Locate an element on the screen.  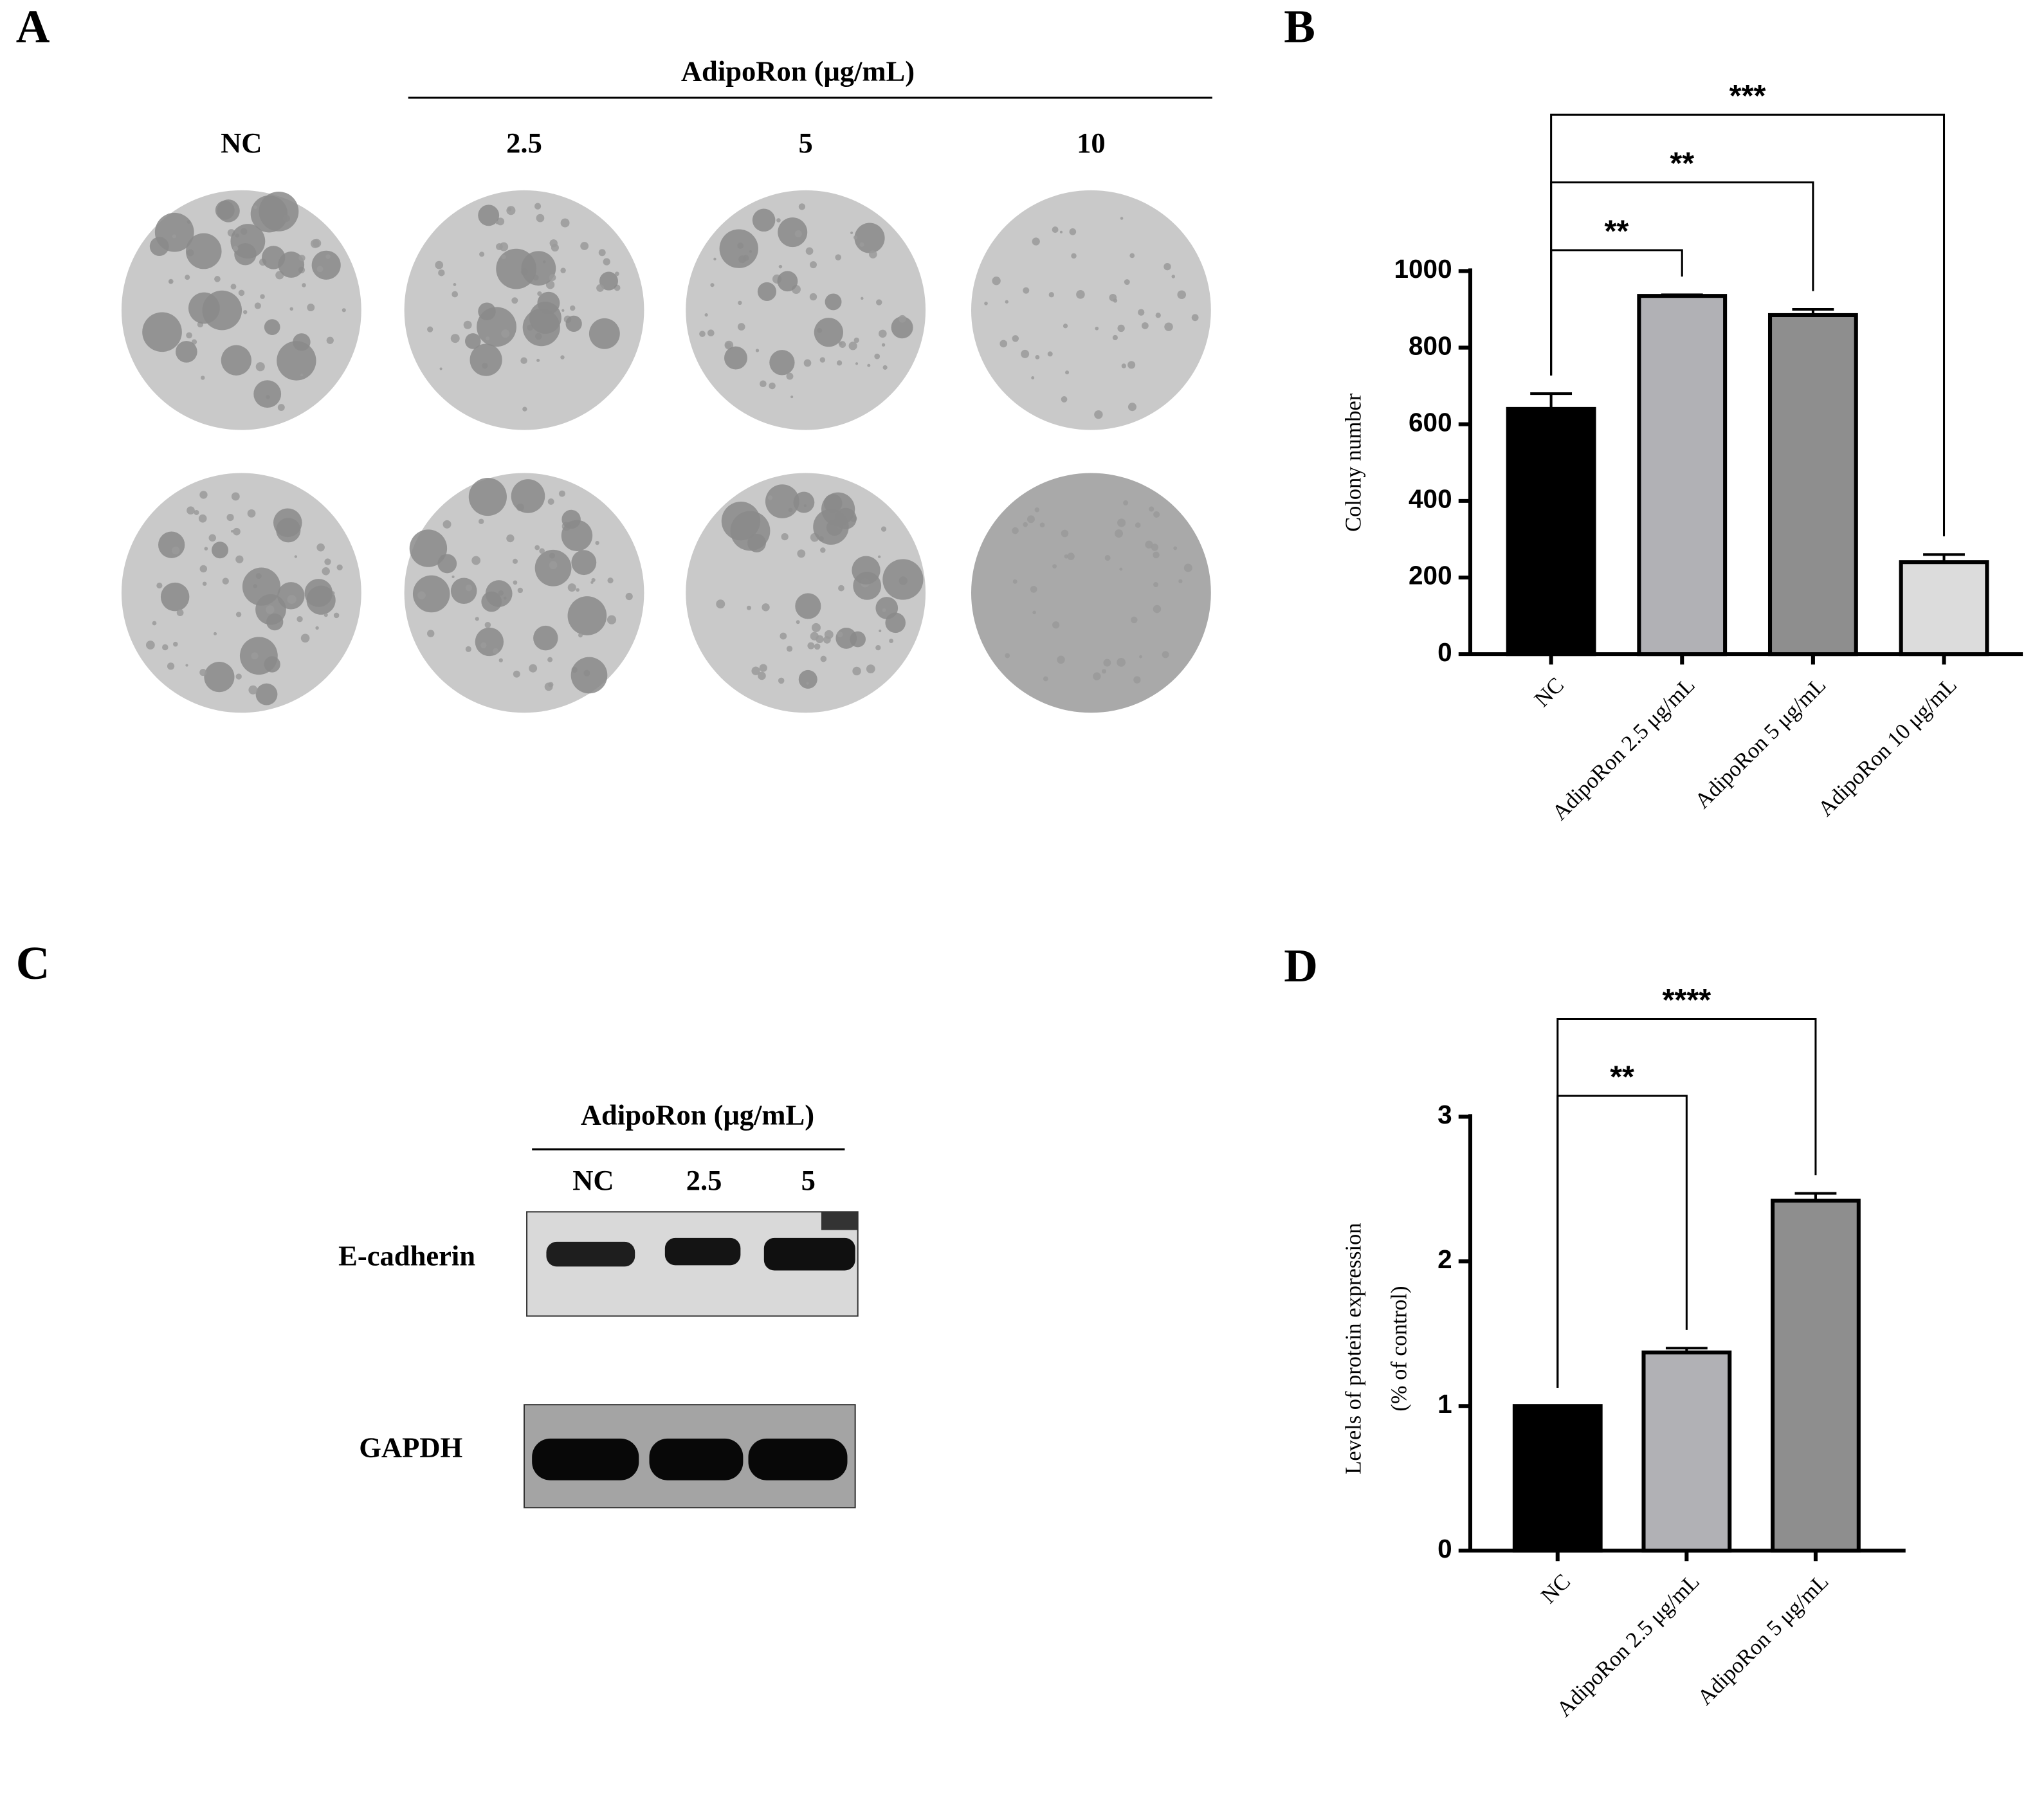
panel-label: D is located at coordinates (1301, 966).